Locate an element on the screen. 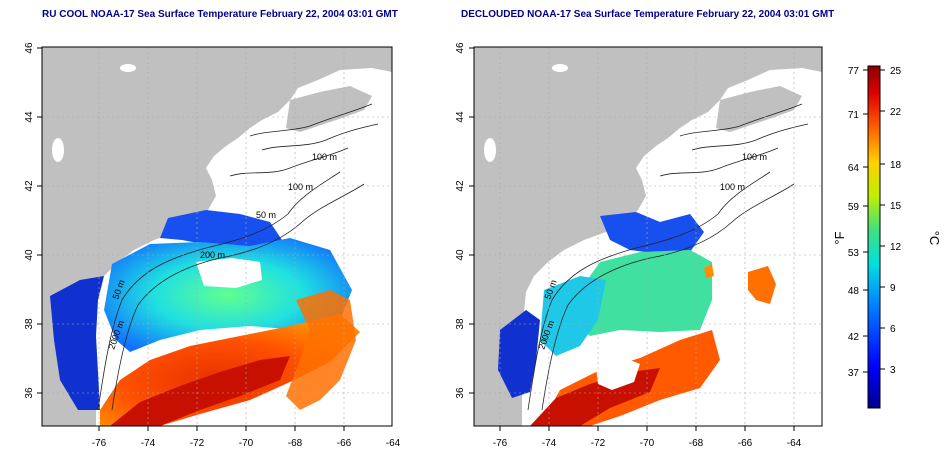 The width and height of the screenshot is (950, 475). colorbar-fahrenheit-tick: 42 is located at coordinates (854, 337).